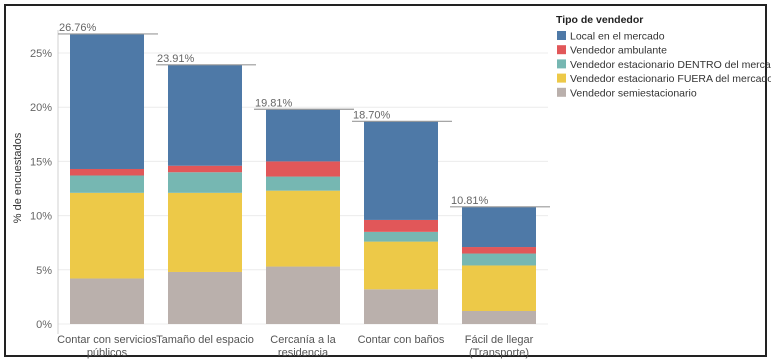 The width and height of the screenshot is (771, 361). Describe the element at coordinates (499, 353) in the screenshot. I see `x-tick-label: (Transporte)` at that location.